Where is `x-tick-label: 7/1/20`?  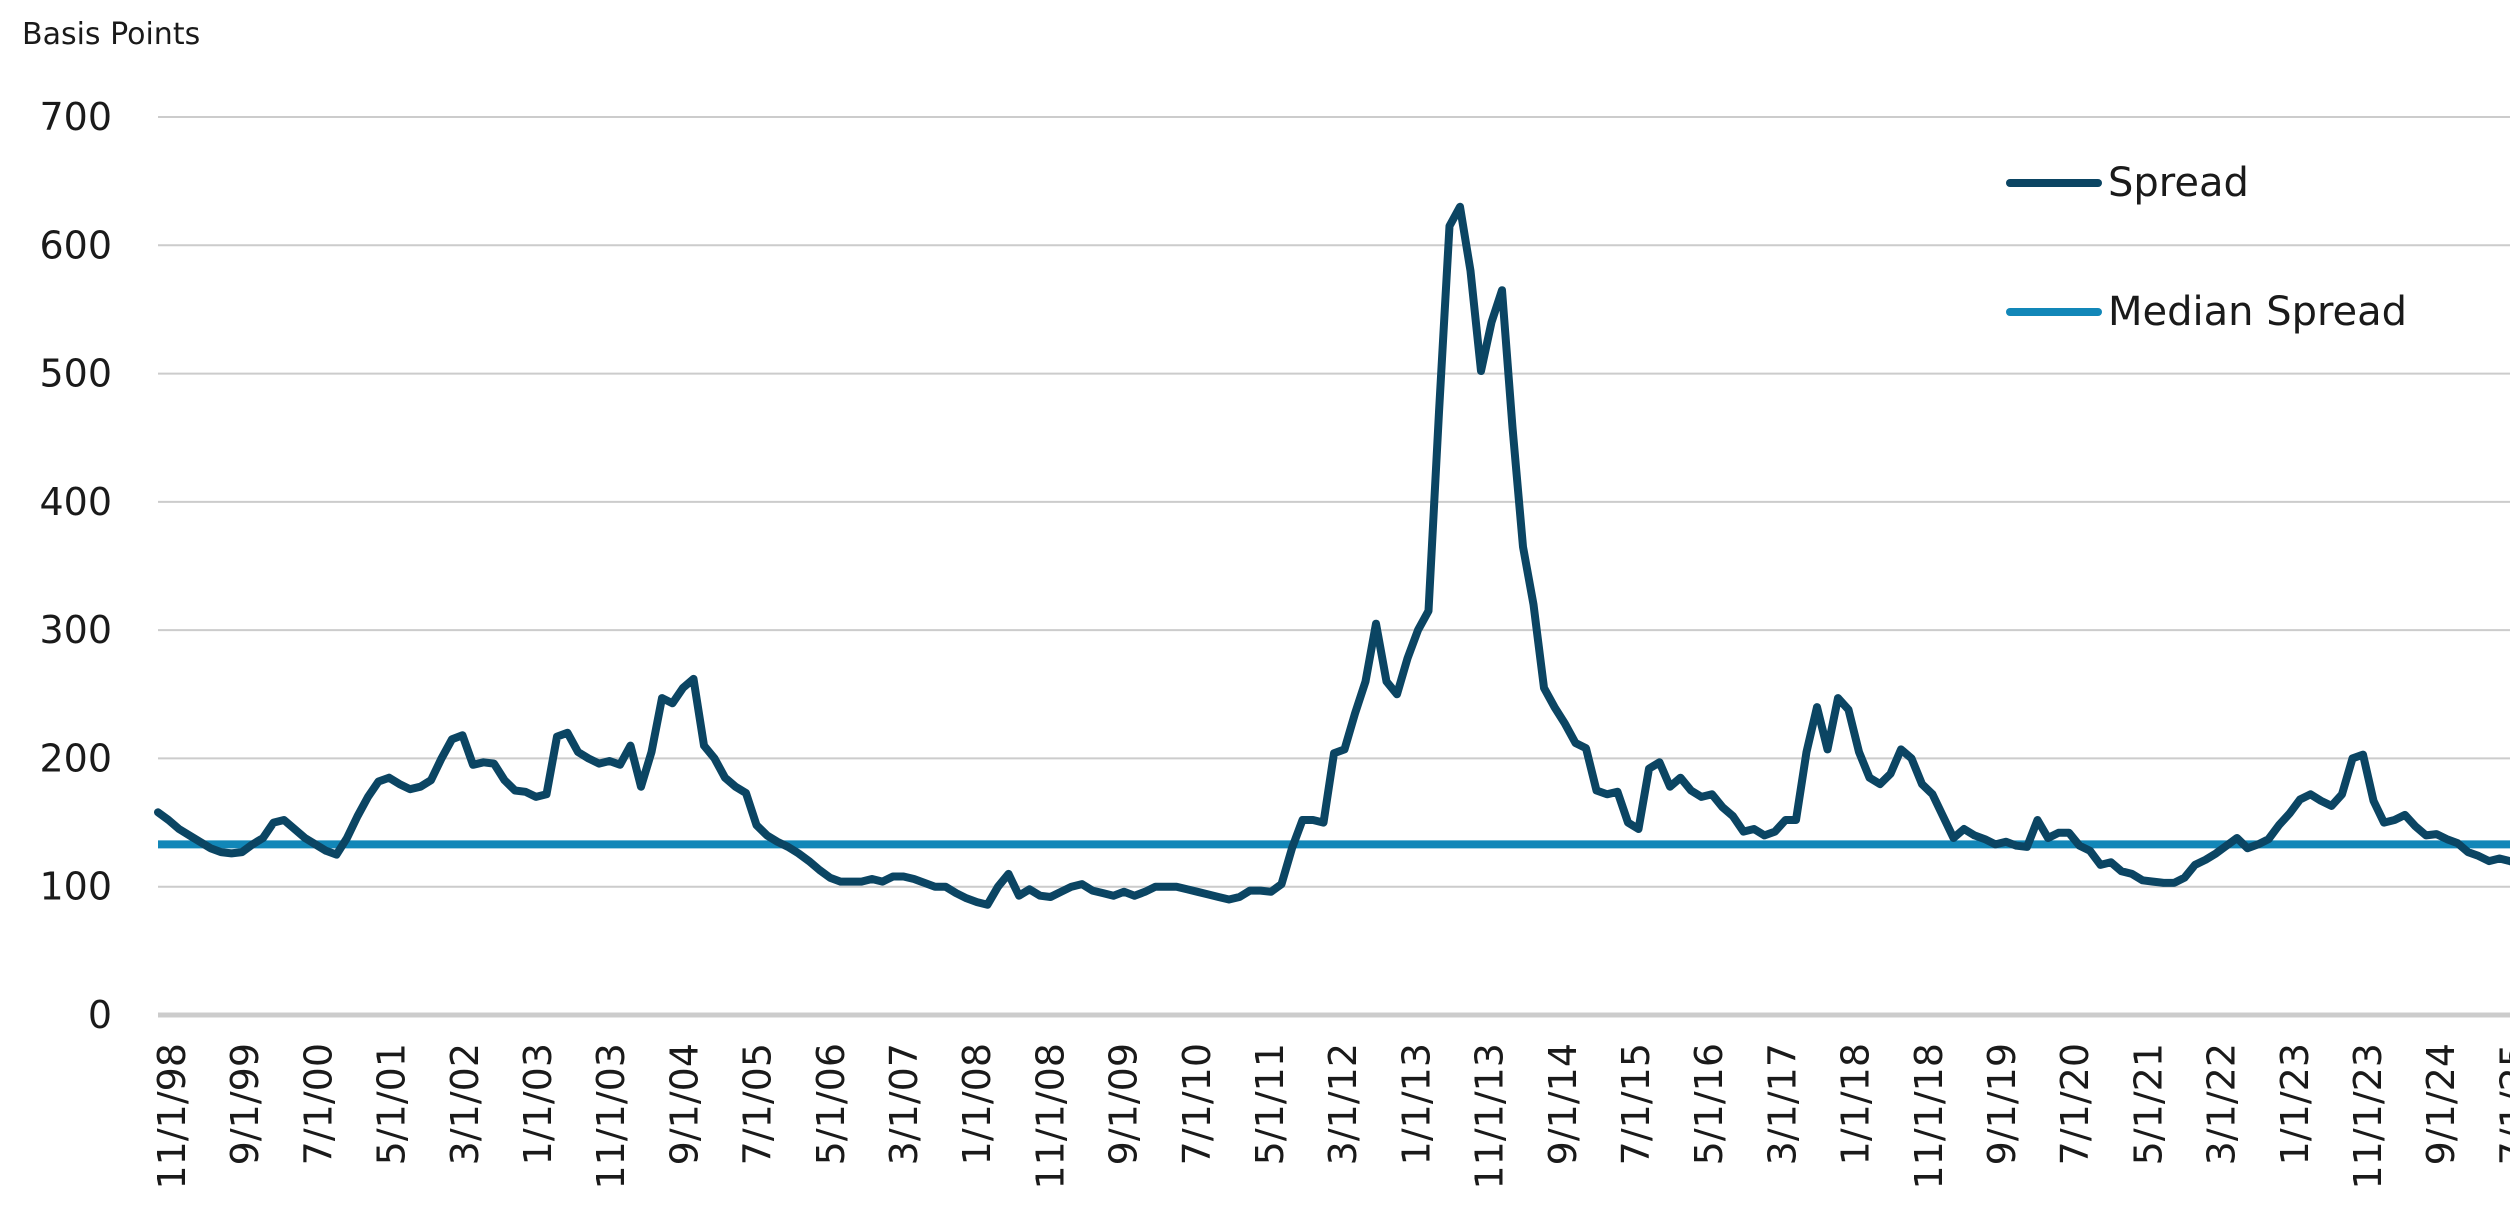
x-tick-label: 7/1/20 is located at coordinates (2075, 1104).